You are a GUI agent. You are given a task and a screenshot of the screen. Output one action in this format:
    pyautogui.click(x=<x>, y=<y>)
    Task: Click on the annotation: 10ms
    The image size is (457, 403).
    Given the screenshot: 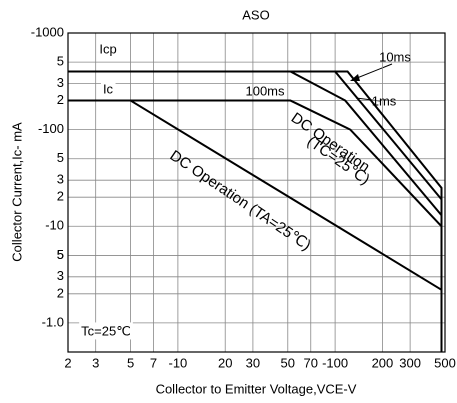 What is the action you would take?
    pyautogui.click(x=395, y=56)
    